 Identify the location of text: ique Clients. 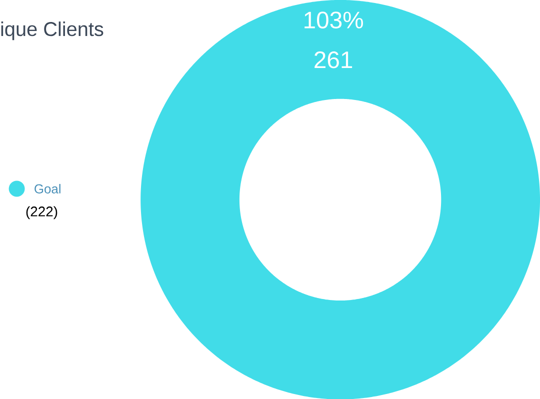
(52, 30).